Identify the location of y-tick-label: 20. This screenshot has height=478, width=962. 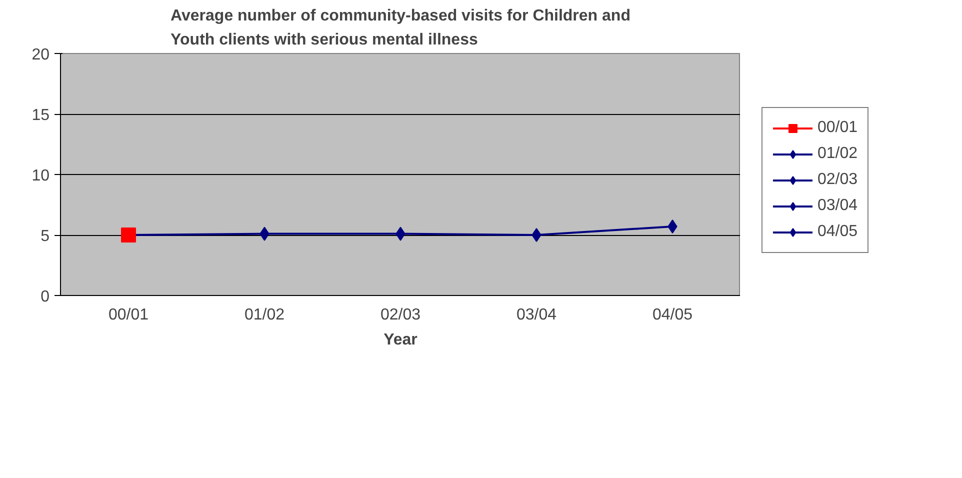
(41, 55).